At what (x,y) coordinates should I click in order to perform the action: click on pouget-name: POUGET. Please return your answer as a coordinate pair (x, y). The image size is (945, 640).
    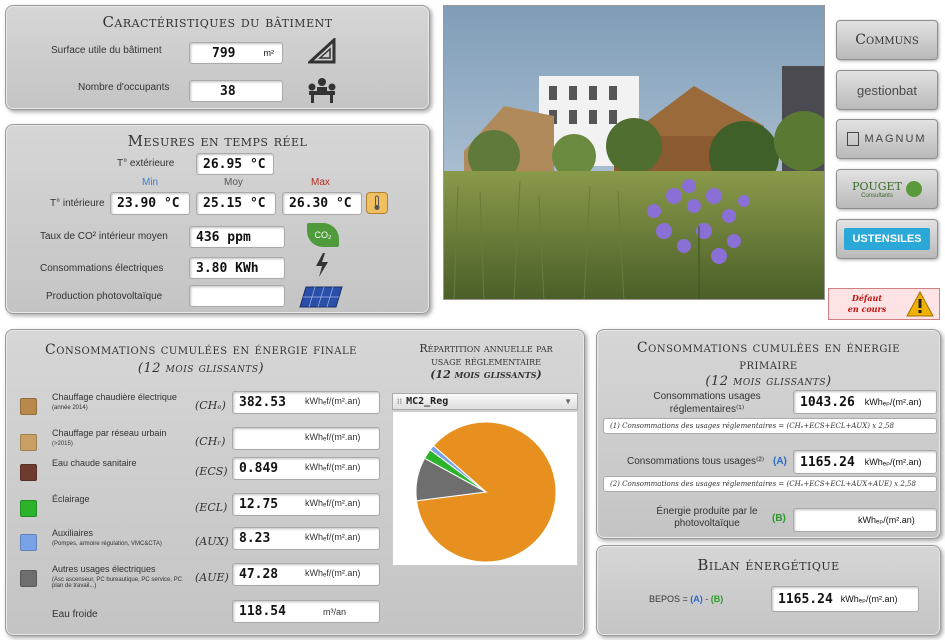
    Looking at the image, I should click on (877, 186).